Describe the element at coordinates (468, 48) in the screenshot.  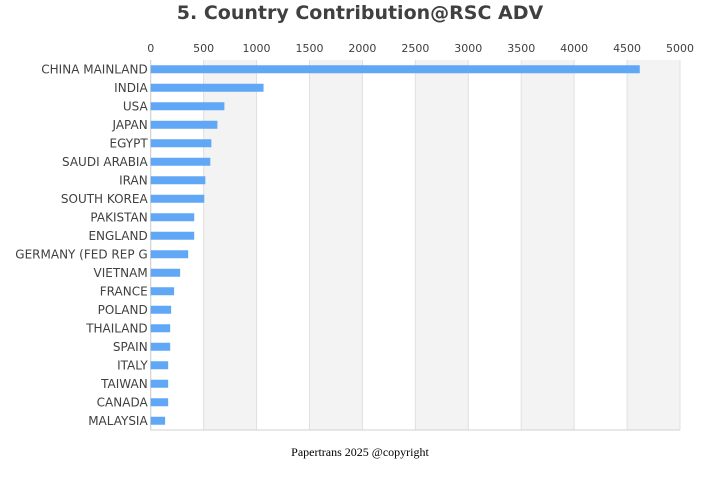
I see `x-tick-label: 3000` at that location.